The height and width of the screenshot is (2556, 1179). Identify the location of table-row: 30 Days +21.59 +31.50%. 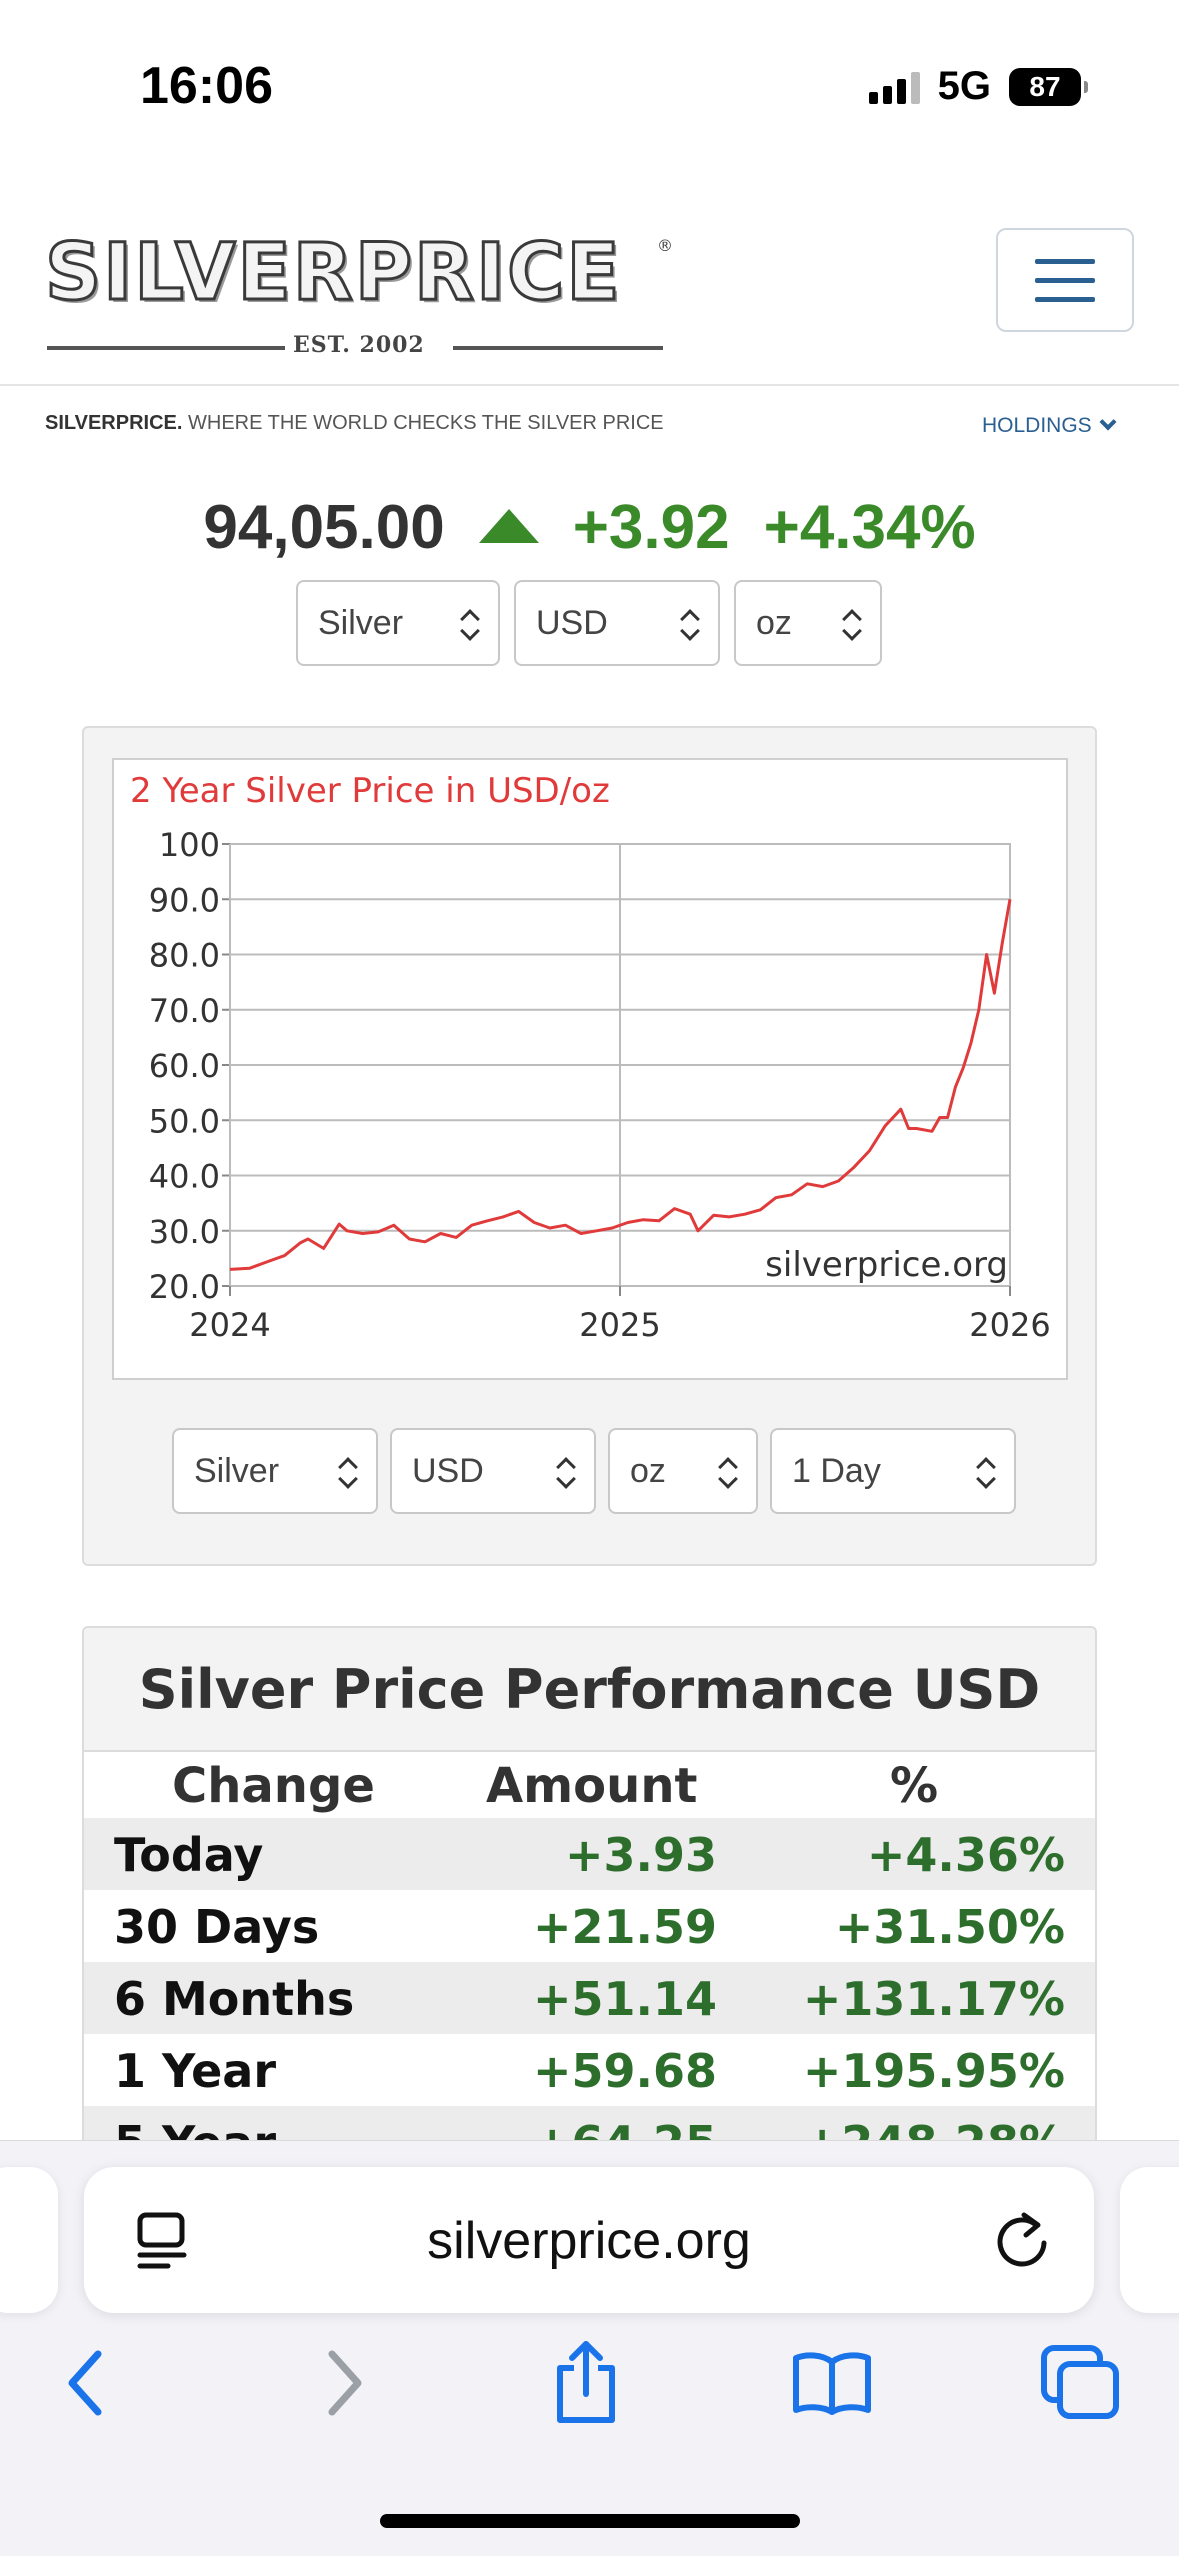
(589, 1926).